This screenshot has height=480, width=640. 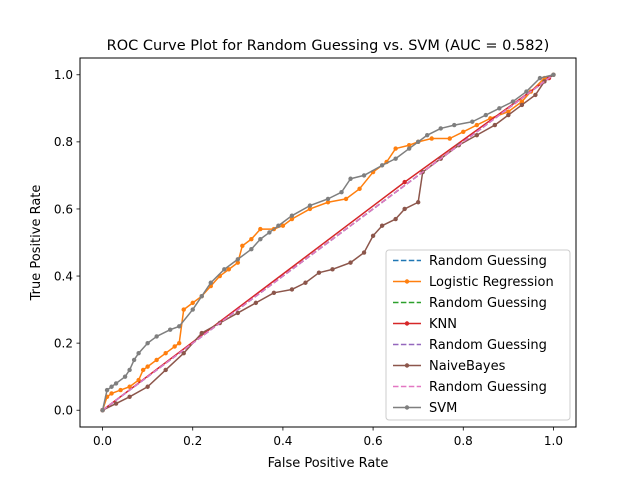 I want to click on legend-entry-0: Random Guessing, so click(x=470, y=261).